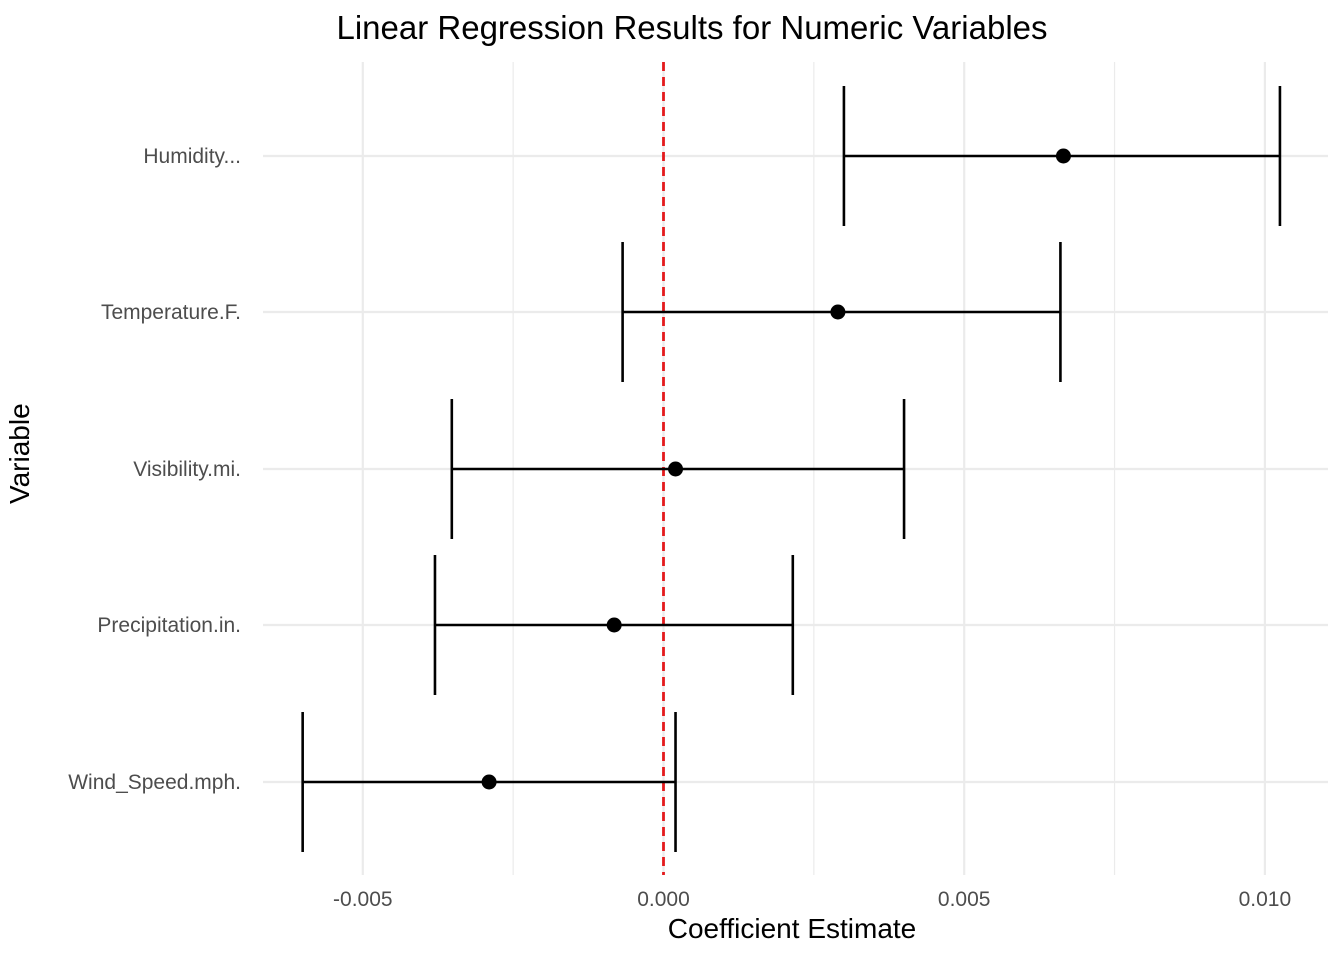  Describe the element at coordinates (663, 899) in the screenshot. I see `x-tick-label: 0.000` at that location.